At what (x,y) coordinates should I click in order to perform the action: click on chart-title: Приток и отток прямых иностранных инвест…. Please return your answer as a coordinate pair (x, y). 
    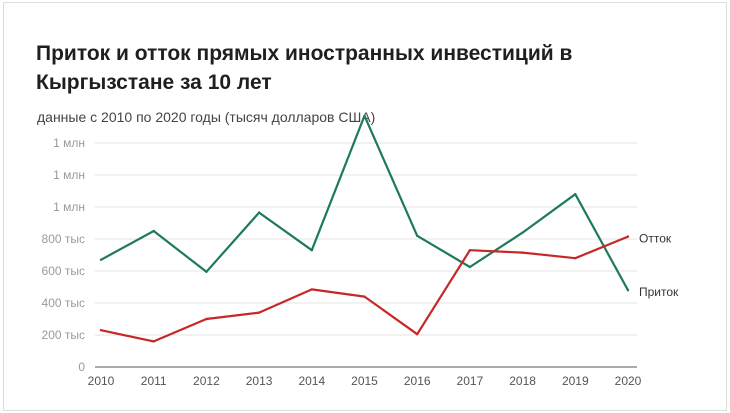
    Looking at the image, I should click on (304, 68).